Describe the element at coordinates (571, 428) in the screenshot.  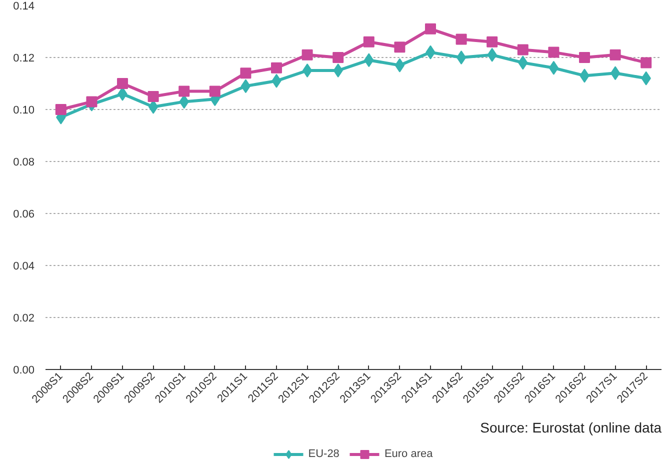
I see `source-note: Source: Eurostat (online data` at that location.